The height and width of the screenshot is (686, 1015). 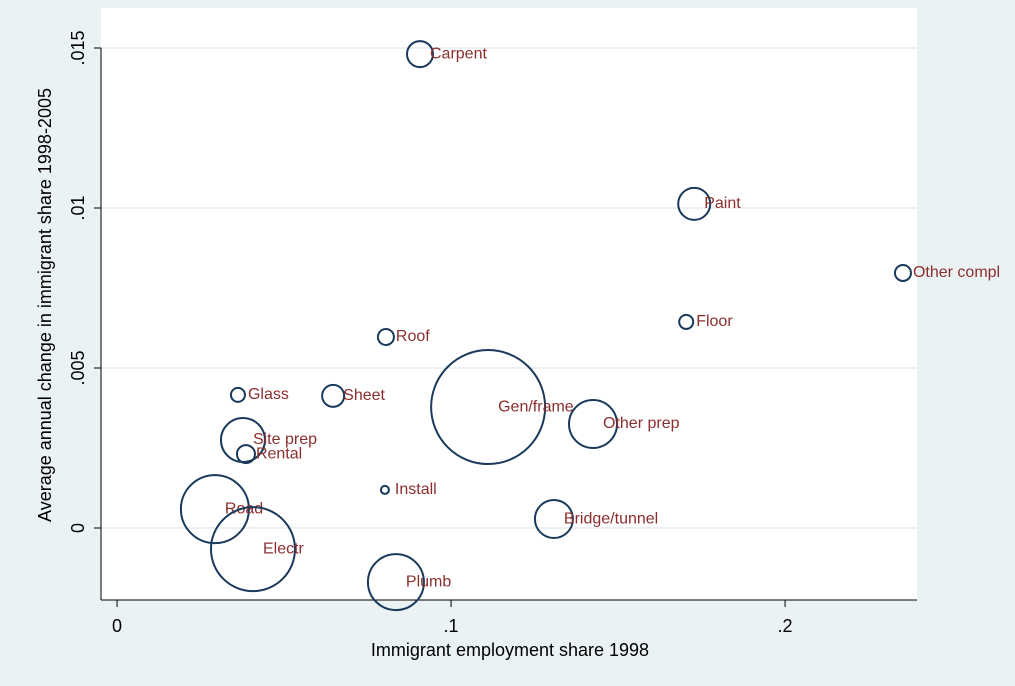 I want to click on point-label: Glass, so click(x=268, y=394).